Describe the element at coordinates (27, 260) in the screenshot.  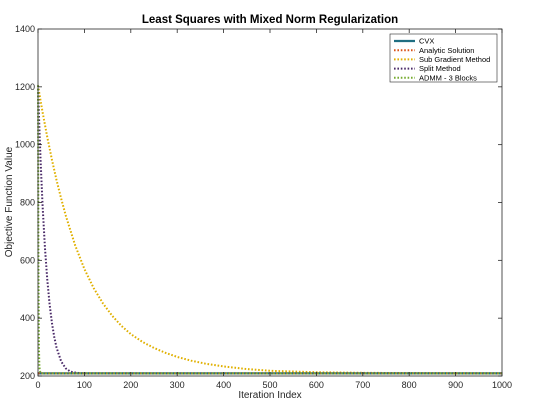
I see `y-tick-label: 600` at that location.